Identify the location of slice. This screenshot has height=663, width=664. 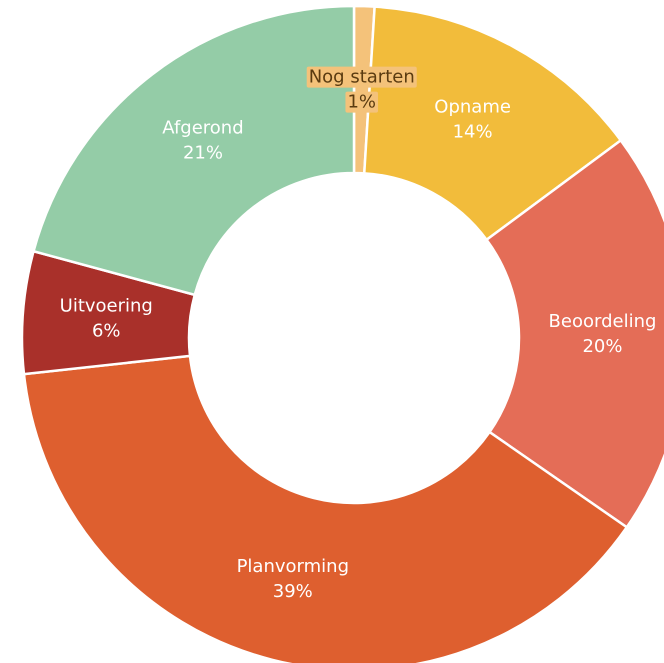
(492, 123).